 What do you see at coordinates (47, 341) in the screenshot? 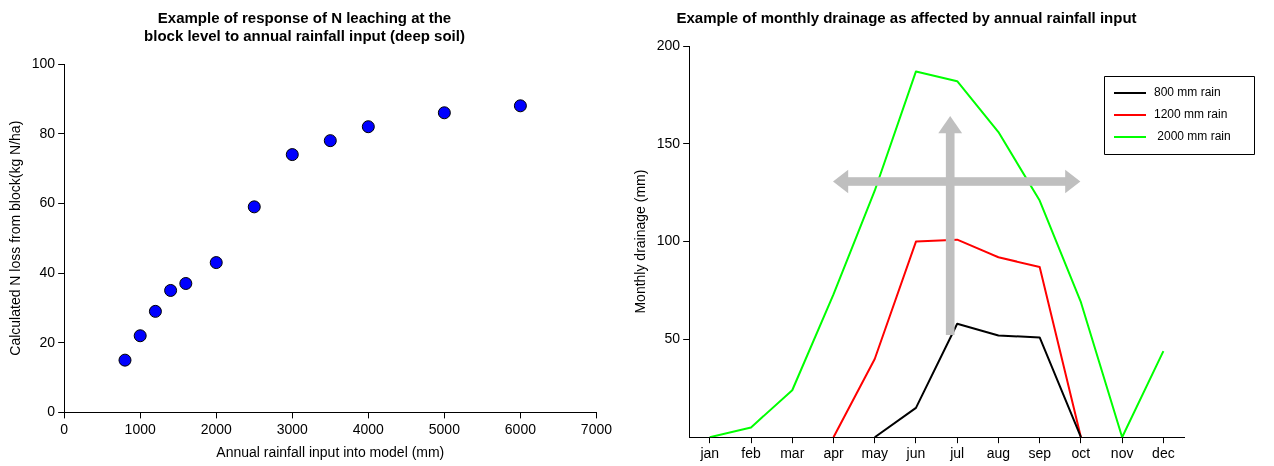
I see `y-tick-label: 20` at bounding box center [47, 341].